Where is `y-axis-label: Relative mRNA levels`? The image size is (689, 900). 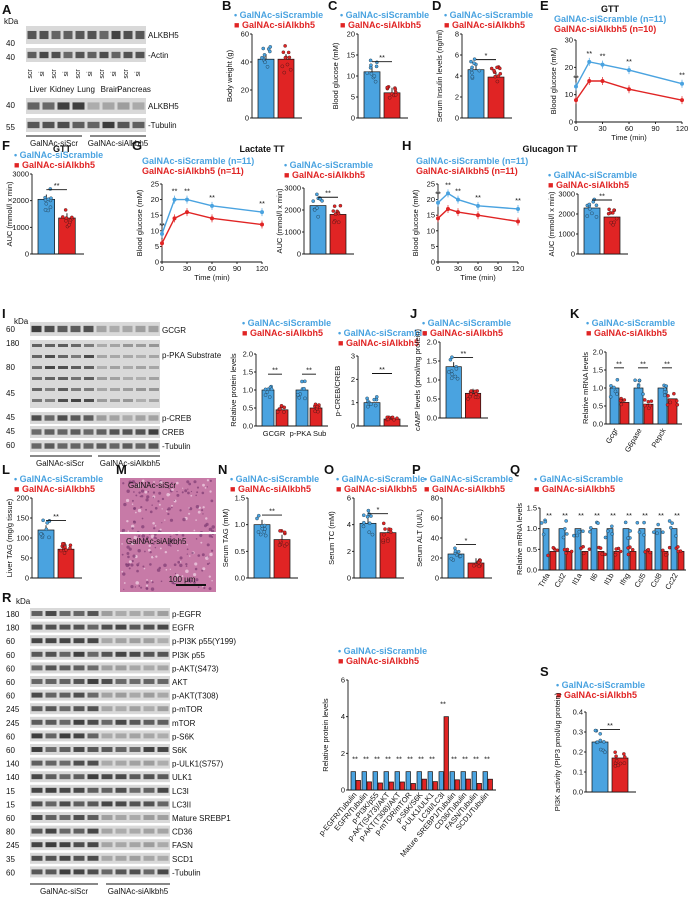
y-axis-label: Relative mRNA levels is located at coordinates (585, 388).